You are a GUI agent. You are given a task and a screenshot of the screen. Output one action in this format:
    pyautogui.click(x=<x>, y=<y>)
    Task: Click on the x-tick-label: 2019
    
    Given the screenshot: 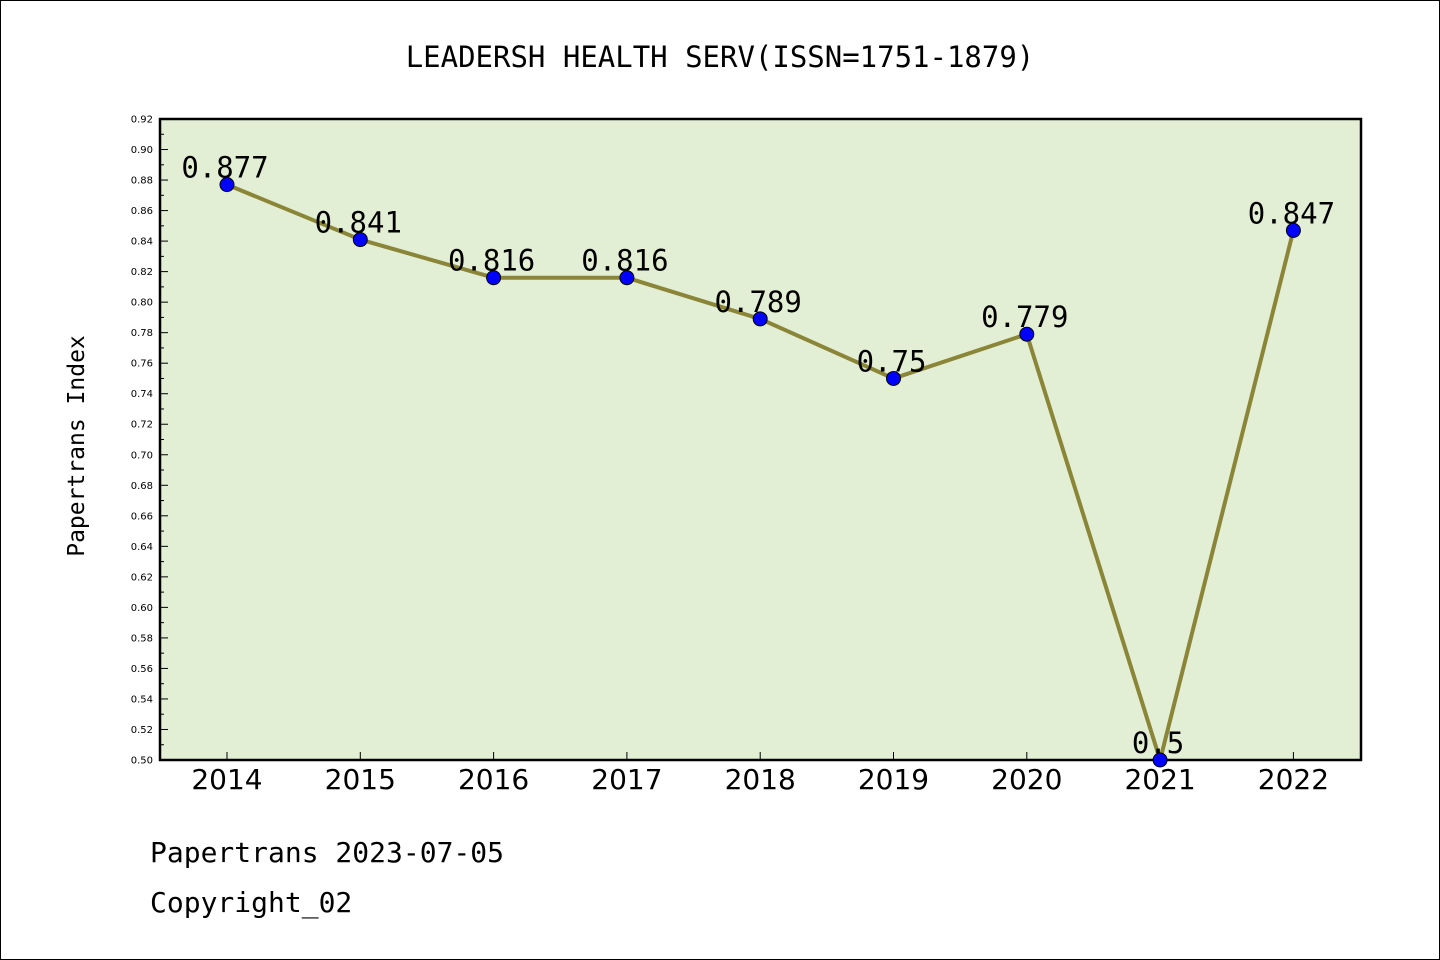 What is the action you would take?
    pyautogui.click(x=893, y=779)
    